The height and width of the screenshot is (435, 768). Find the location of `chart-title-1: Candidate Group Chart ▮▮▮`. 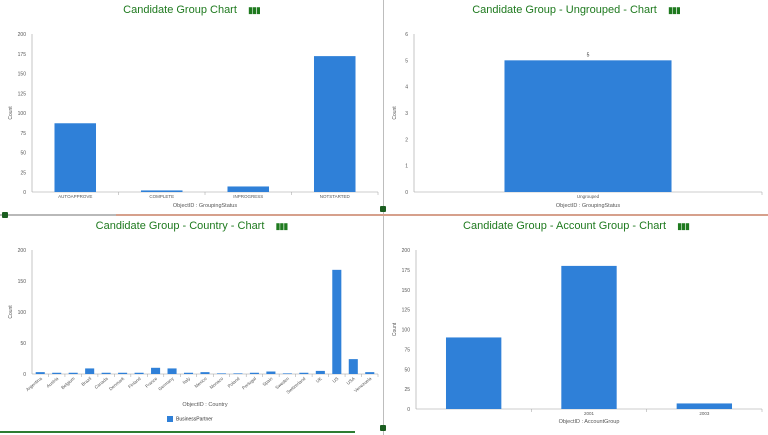

chart-title-1: Candidate Group Chart ▮▮▮ is located at coordinates (191, 10).